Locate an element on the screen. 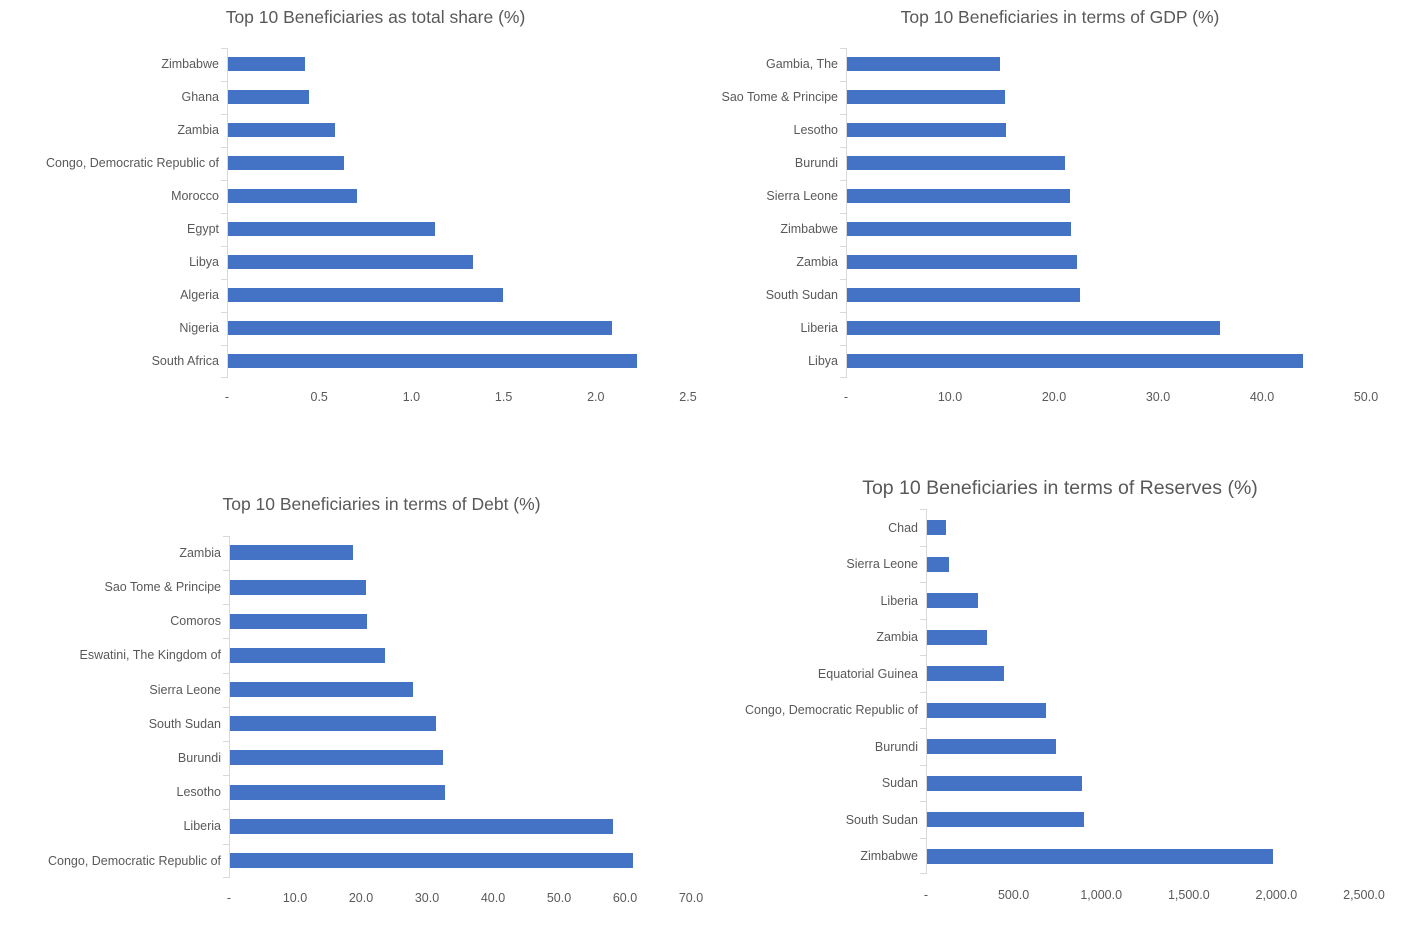 The height and width of the screenshot is (927, 1415). bar-row: Eswatini, The Kingdom of is located at coordinates (385, 655).